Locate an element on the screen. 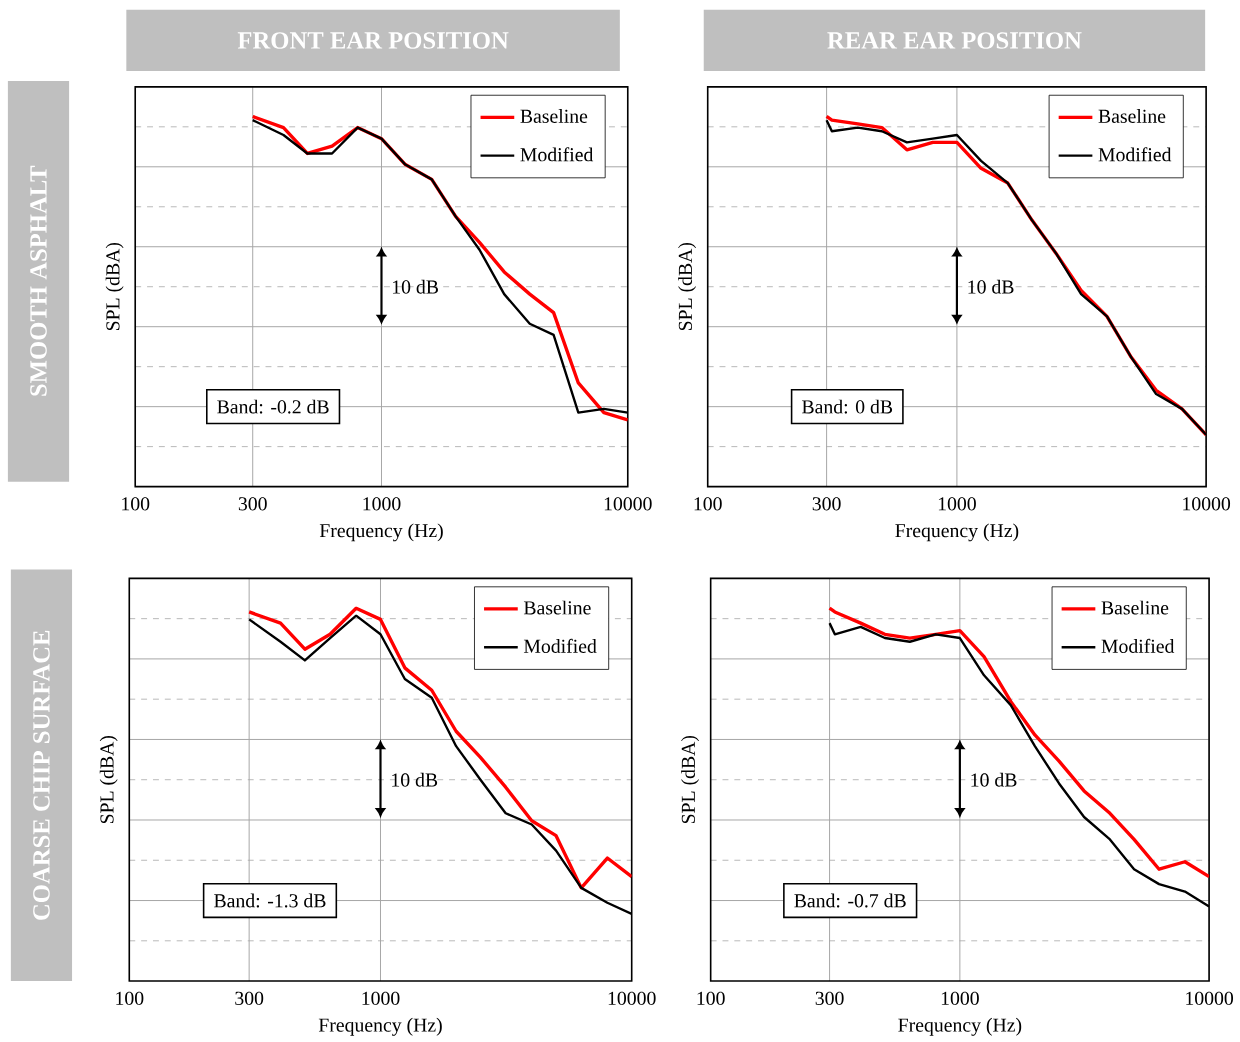  text: SMOOTH ASPHALT is located at coordinates (38, 280).